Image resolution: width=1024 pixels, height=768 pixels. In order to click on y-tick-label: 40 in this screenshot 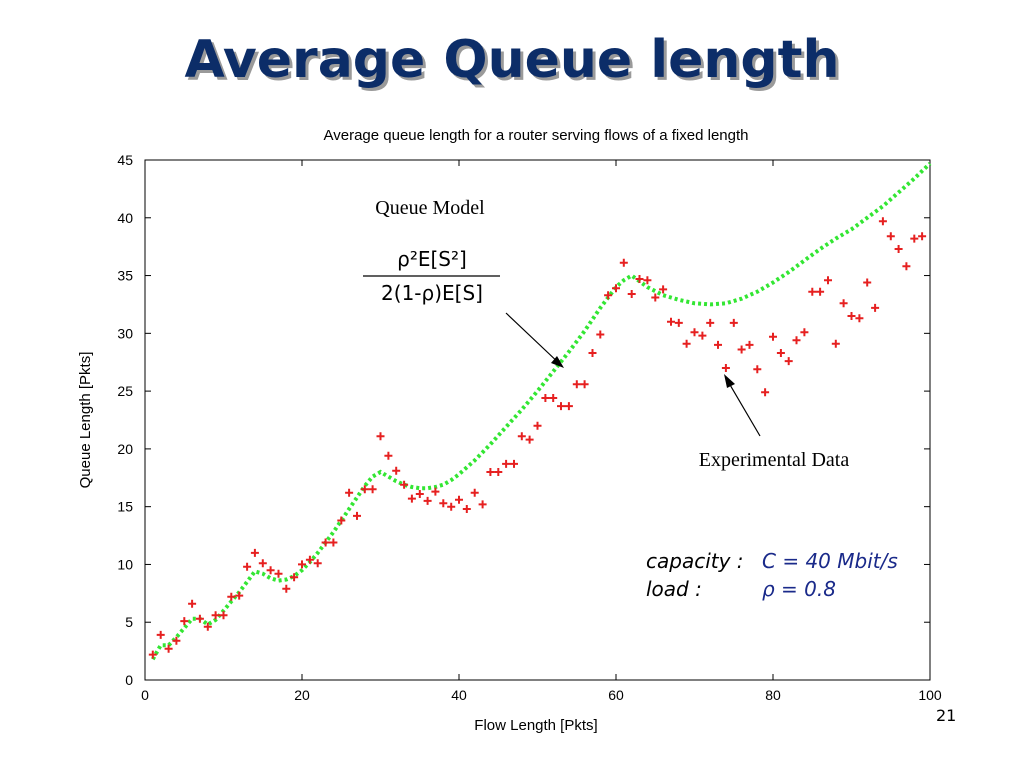, I will do `click(125, 218)`.